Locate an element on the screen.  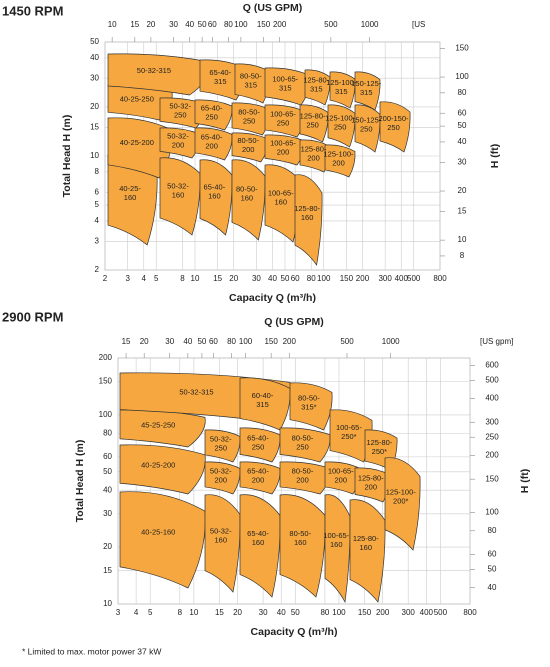
y-tick-label: 30 is located at coordinates (94, 77).